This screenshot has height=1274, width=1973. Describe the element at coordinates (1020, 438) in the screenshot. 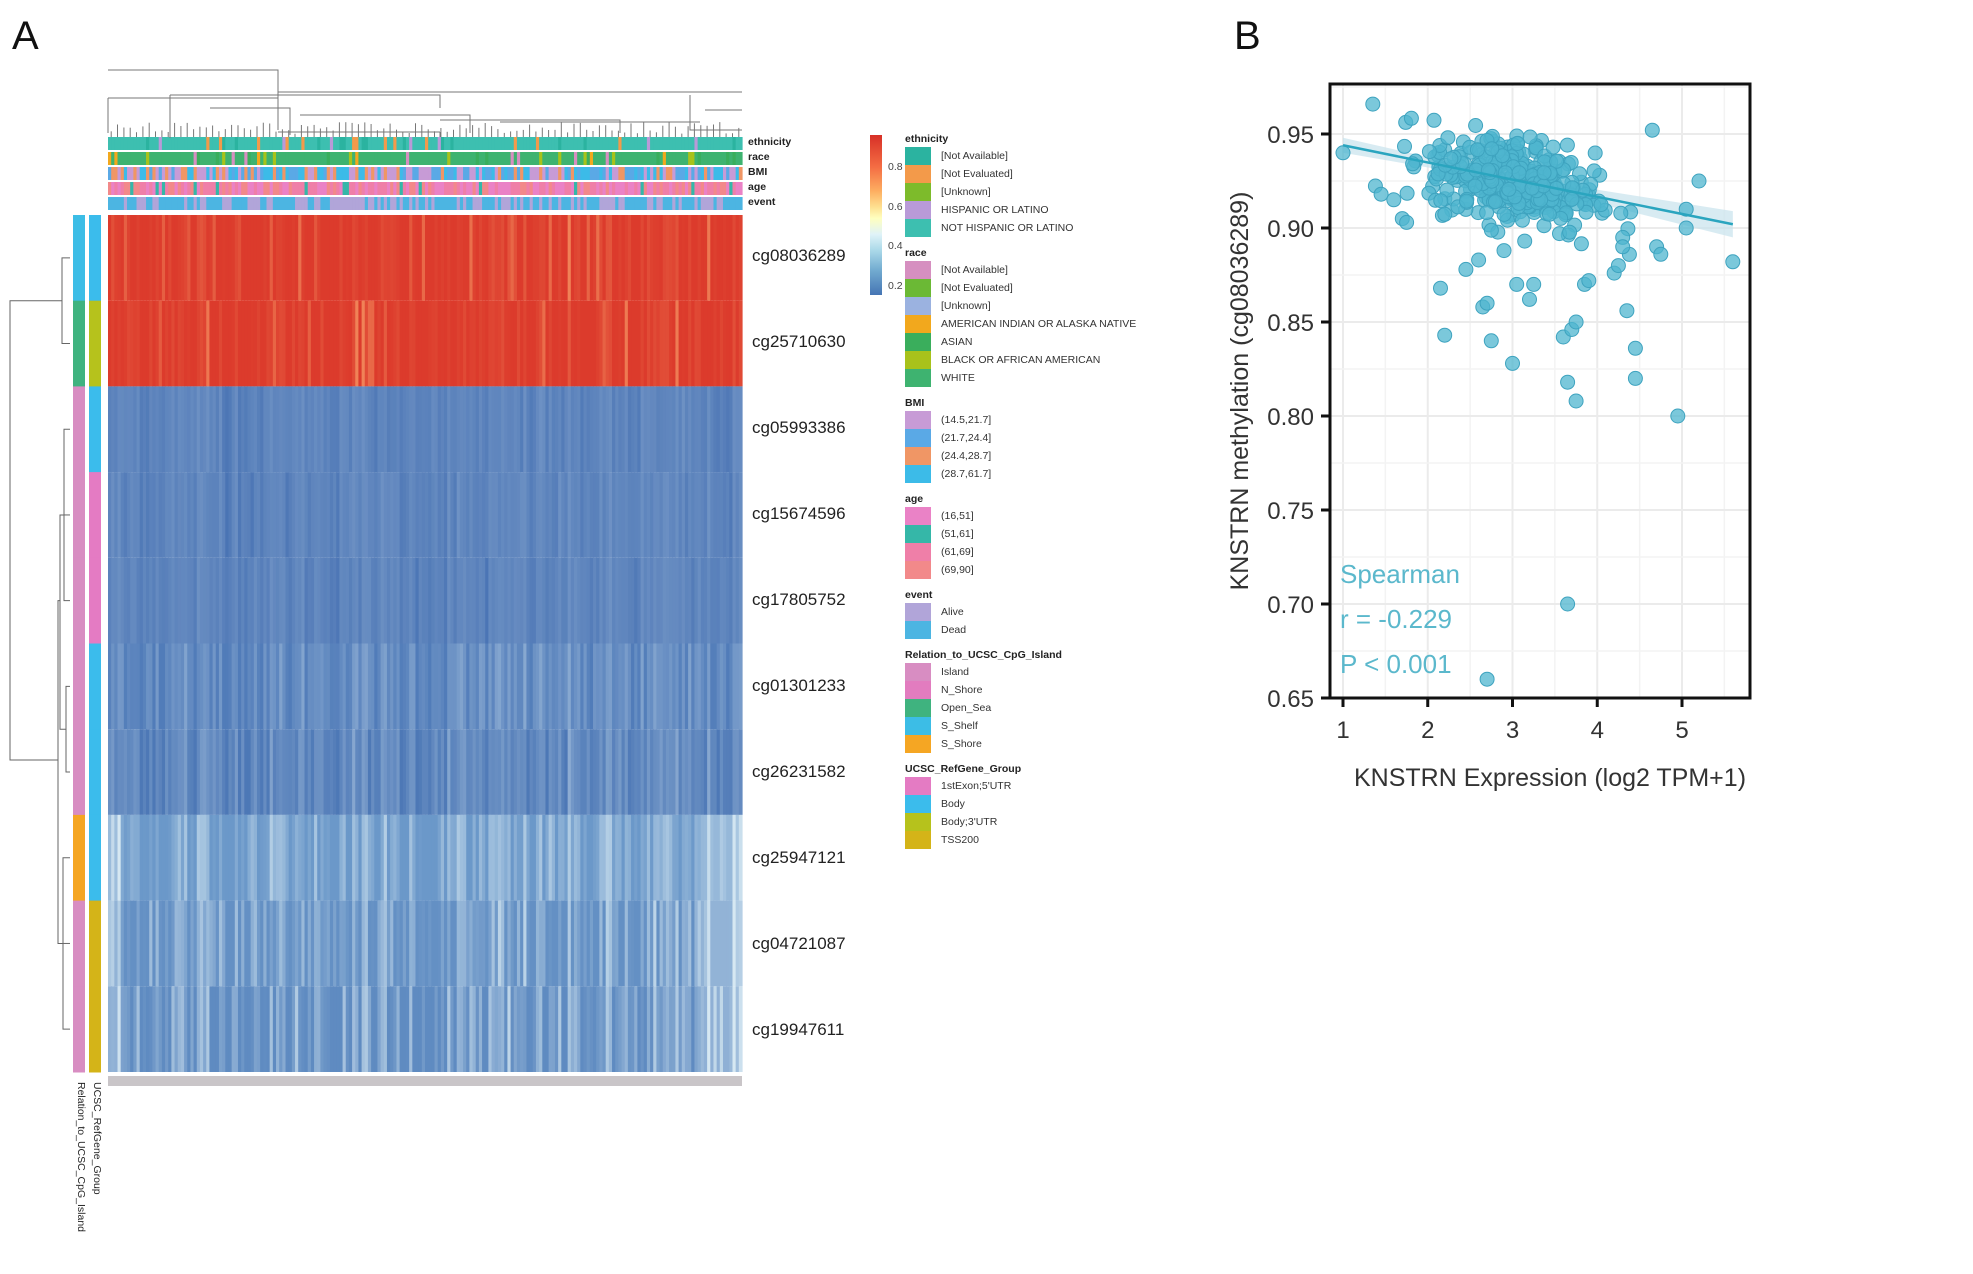

I see `legend-item: (21.7,24.4]` at that location.